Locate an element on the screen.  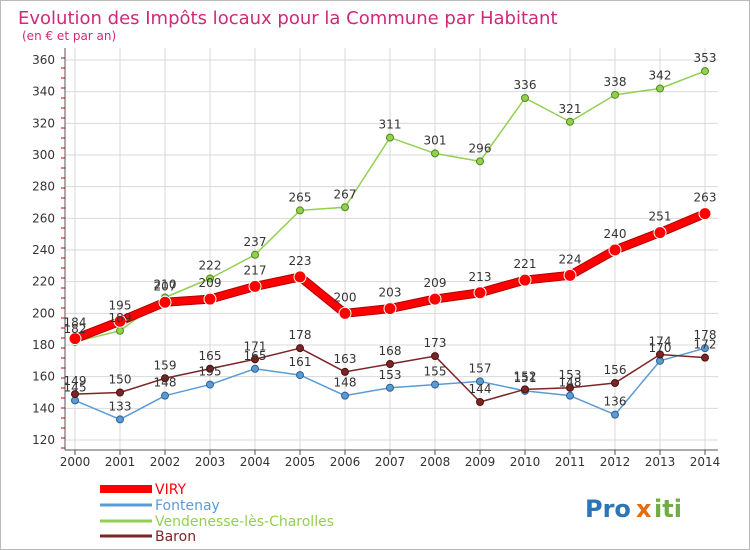
data-label: 161 is located at coordinates (300, 362).